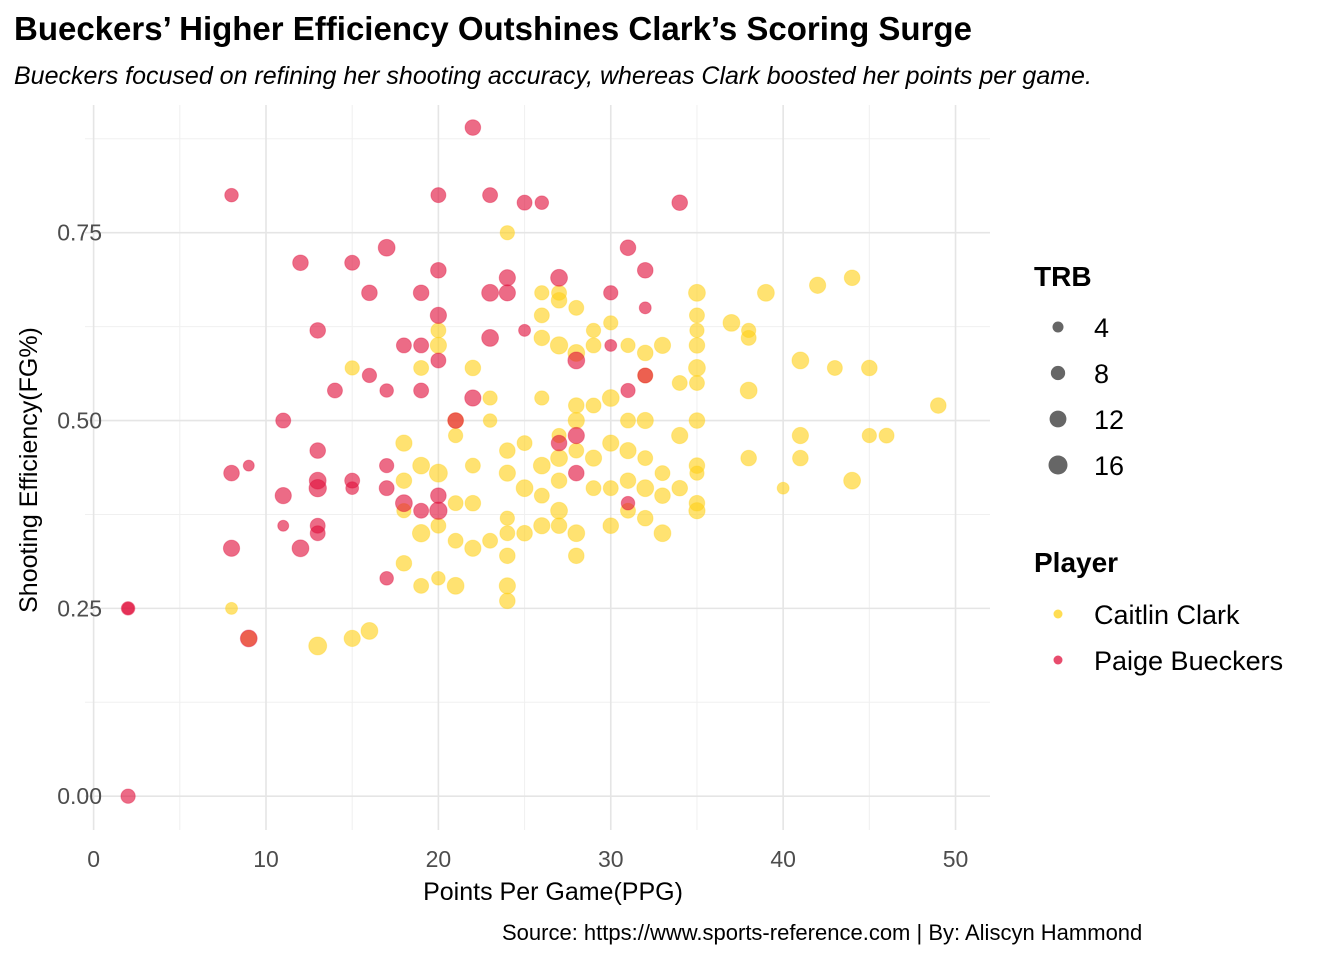  What do you see at coordinates (439, 859) in the screenshot?
I see `x-tick-label: 20` at bounding box center [439, 859].